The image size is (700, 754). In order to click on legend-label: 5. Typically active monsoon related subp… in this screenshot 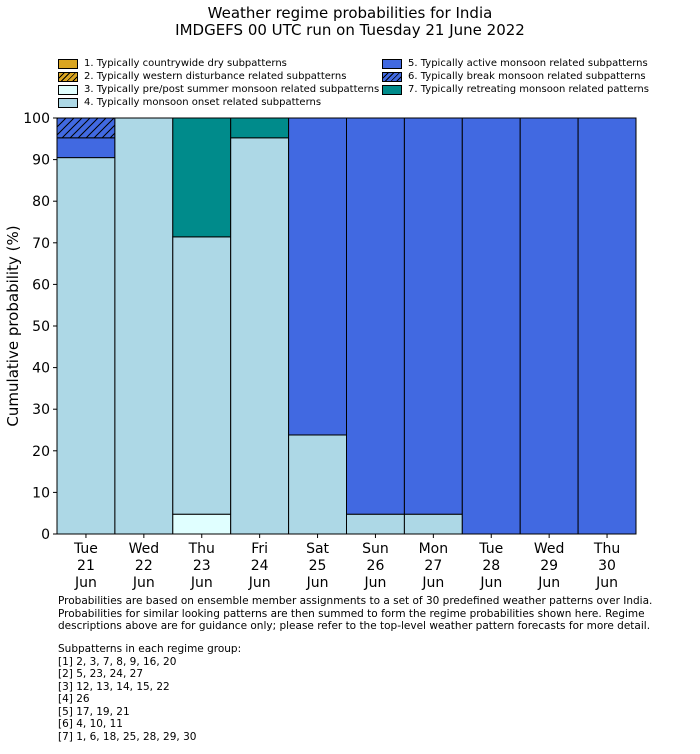, I will do `click(528, 63)`.